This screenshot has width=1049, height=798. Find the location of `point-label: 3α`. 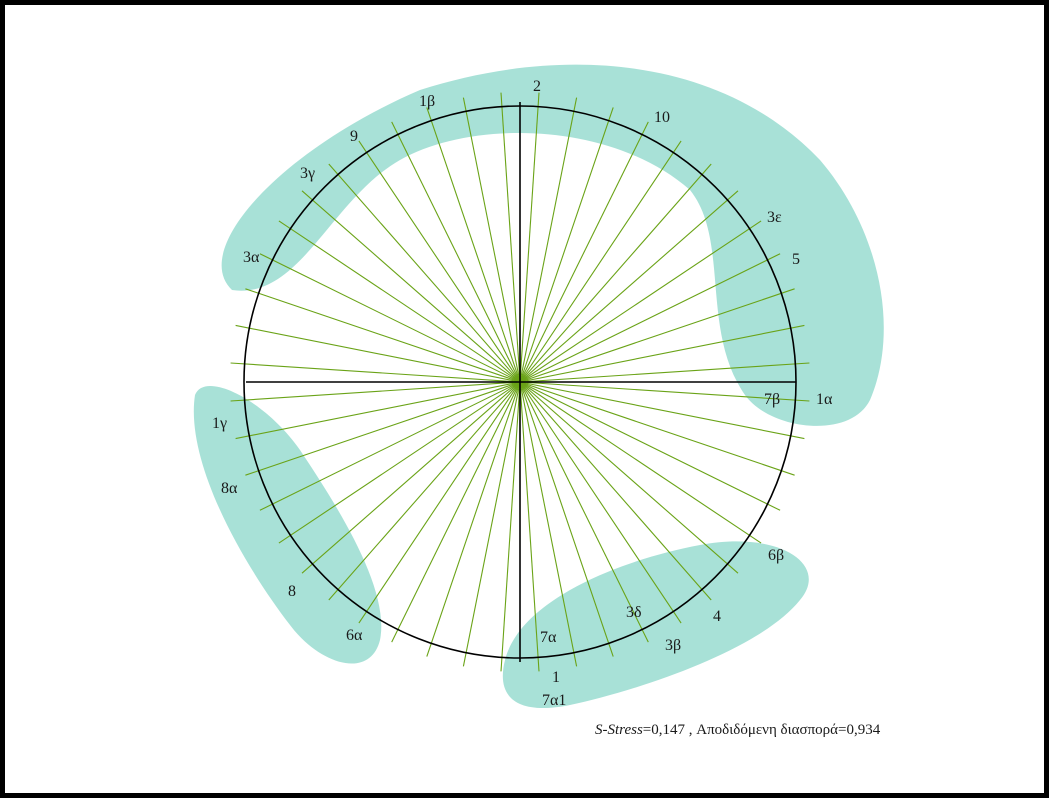

point-label: 3α is located at coordinates (251, 257).